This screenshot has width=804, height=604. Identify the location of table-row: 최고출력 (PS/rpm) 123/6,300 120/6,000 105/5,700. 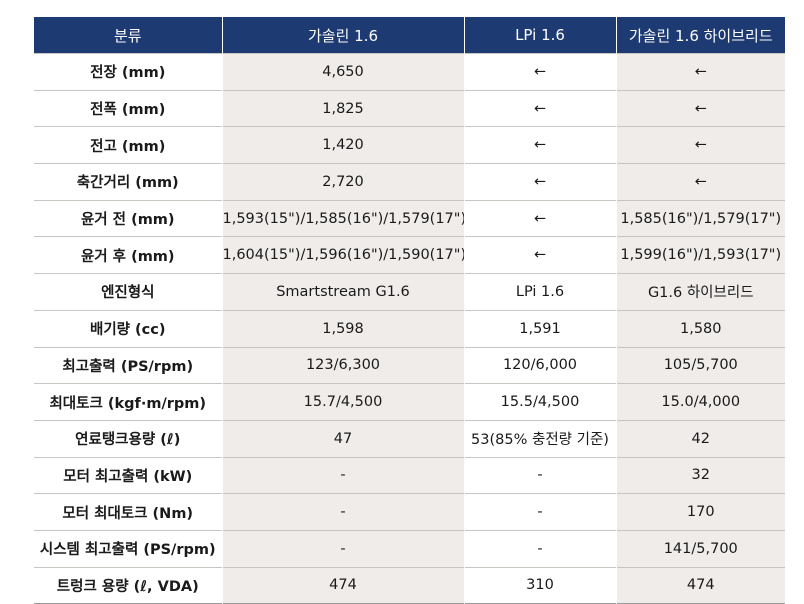
(409, 365).